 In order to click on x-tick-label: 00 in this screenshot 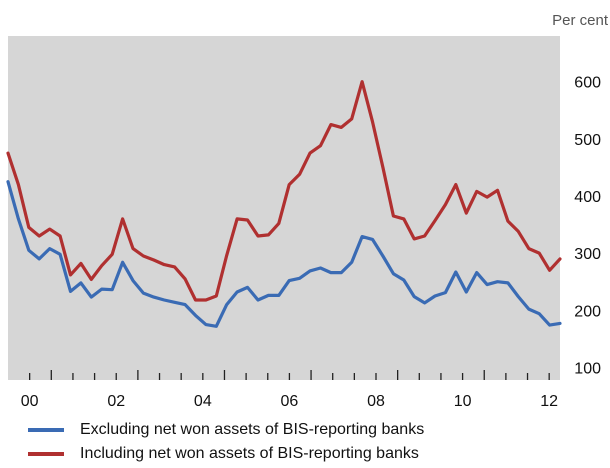, I will do `click(30, 401)`.